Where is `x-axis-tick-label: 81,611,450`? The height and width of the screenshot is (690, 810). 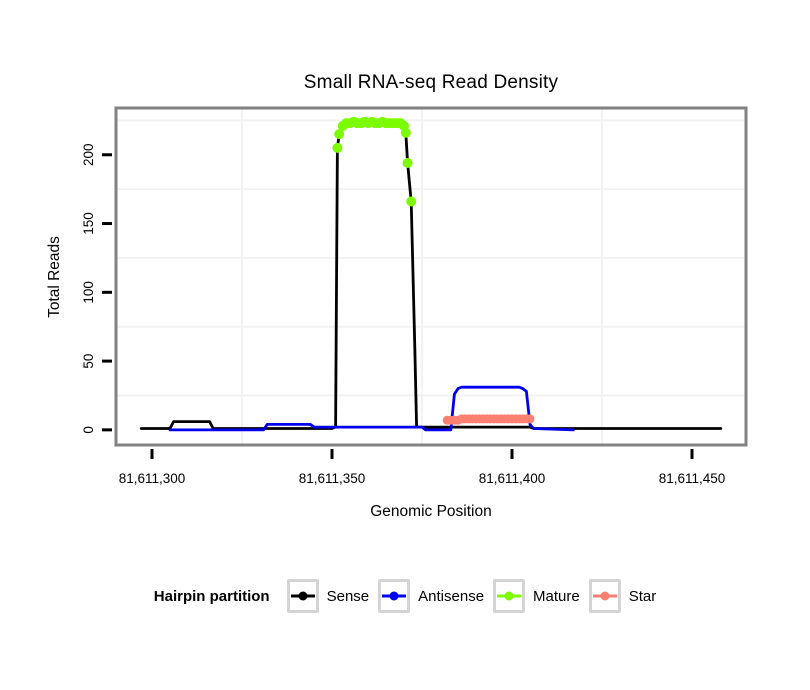
x-axis-tick-label: 81,611,450 is located at coordinates (692, 478).